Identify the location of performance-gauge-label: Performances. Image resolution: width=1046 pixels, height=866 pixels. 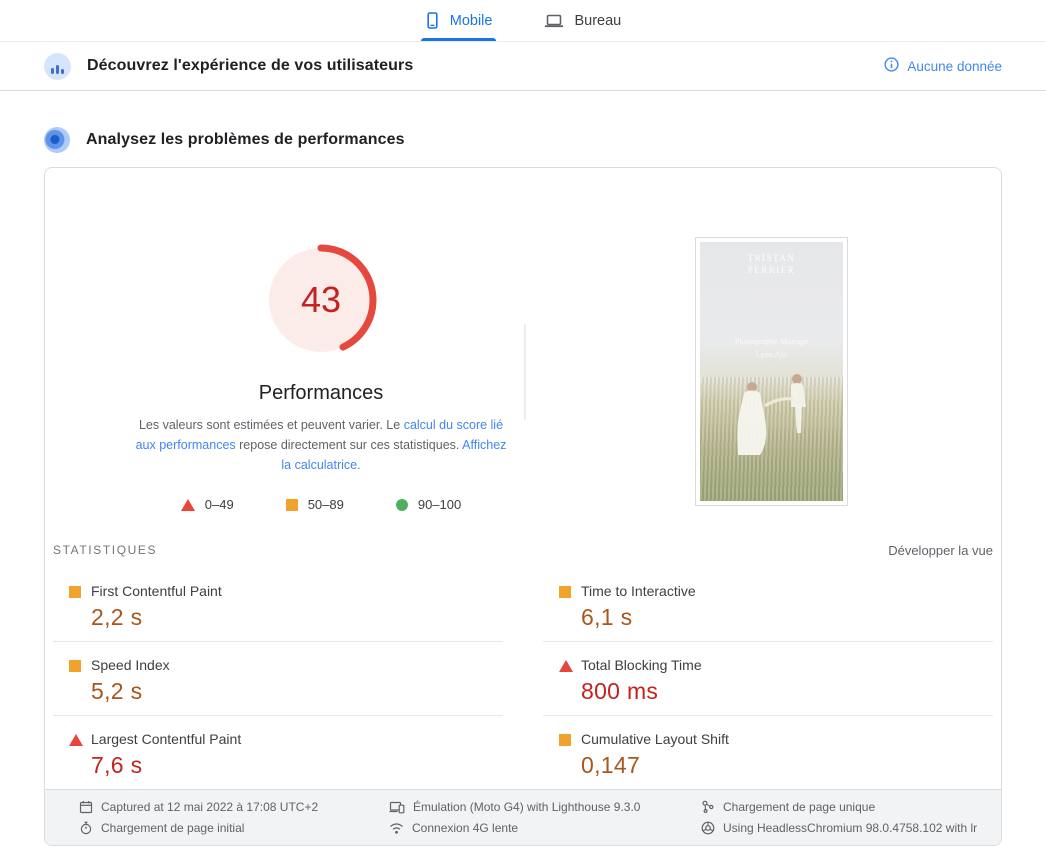
(321, 393).